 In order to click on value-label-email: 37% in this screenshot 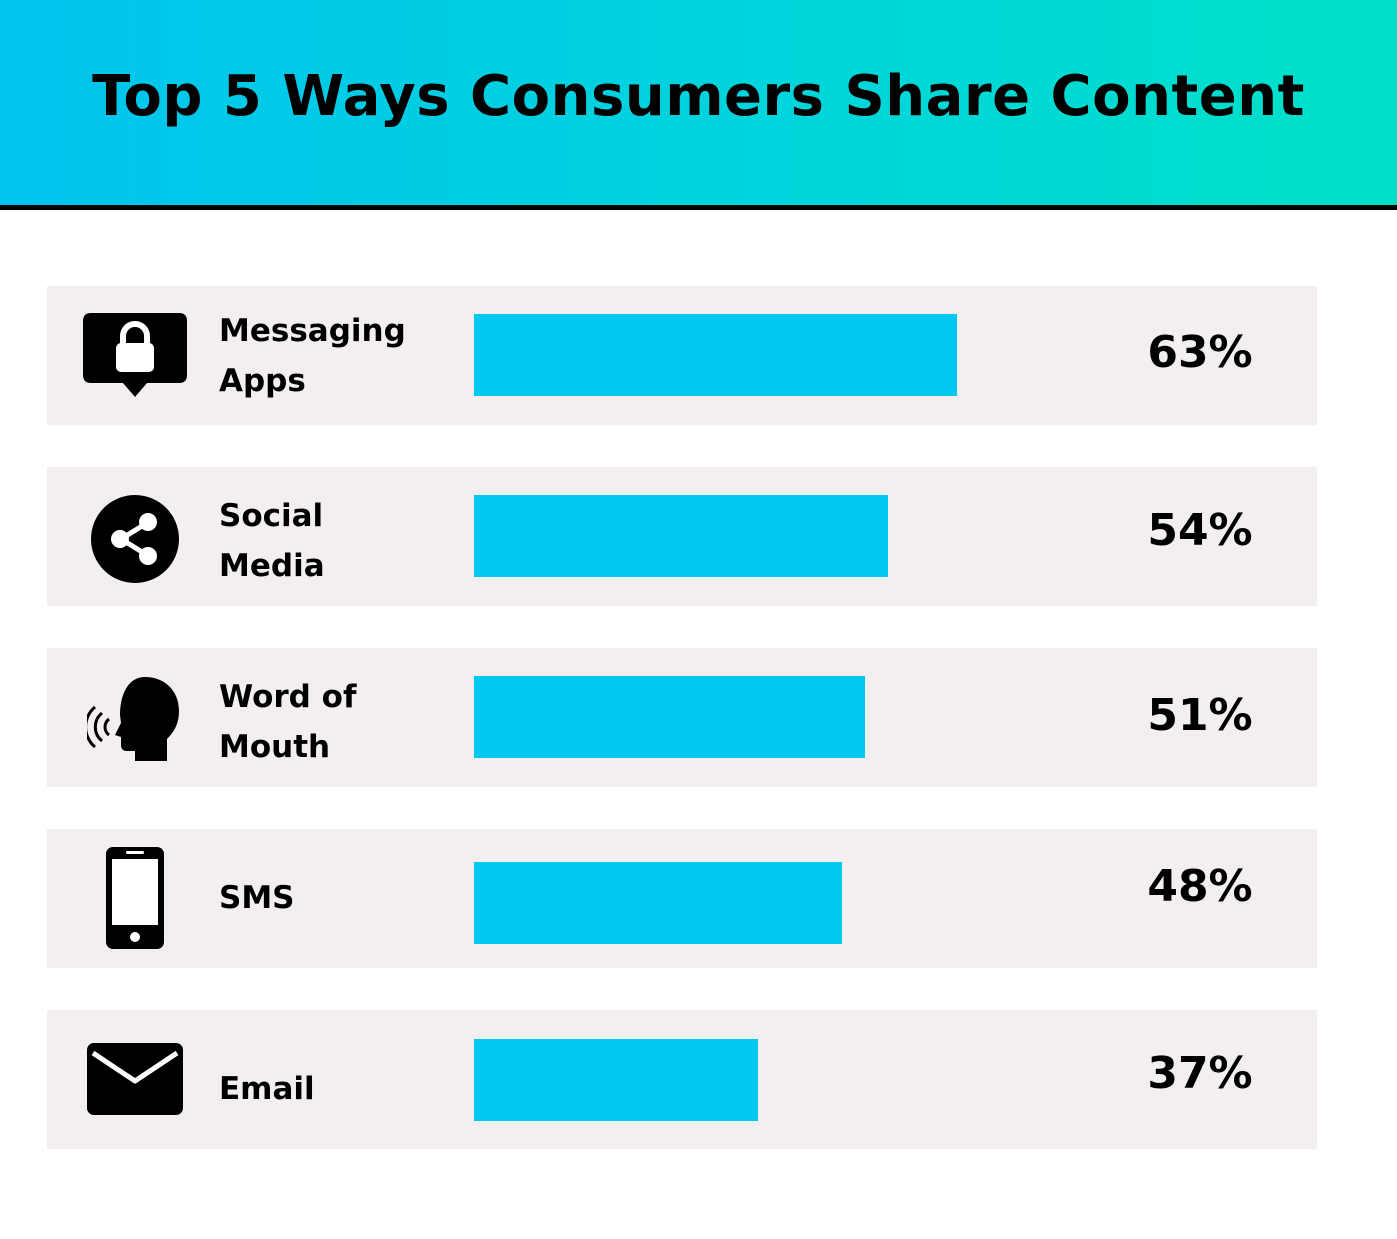, I will do `click(1200, 1073)`.